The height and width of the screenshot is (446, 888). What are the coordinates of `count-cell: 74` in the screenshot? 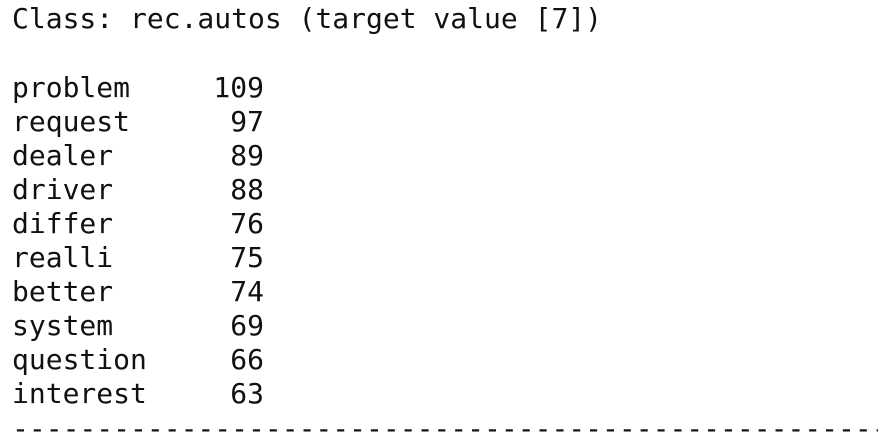 It's located at (247, 291).